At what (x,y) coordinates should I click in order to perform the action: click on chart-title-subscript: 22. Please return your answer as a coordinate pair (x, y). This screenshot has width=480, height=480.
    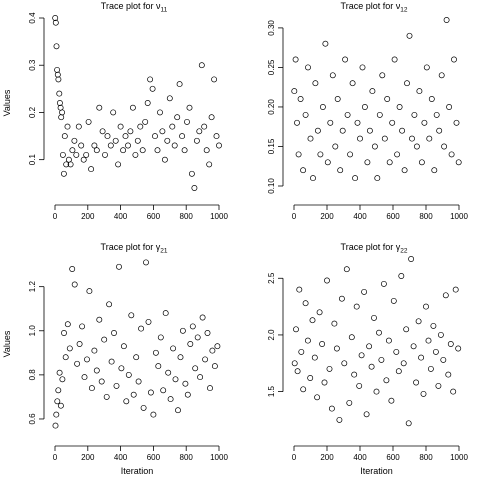
    Looking at the image, I should click on (404, 251).